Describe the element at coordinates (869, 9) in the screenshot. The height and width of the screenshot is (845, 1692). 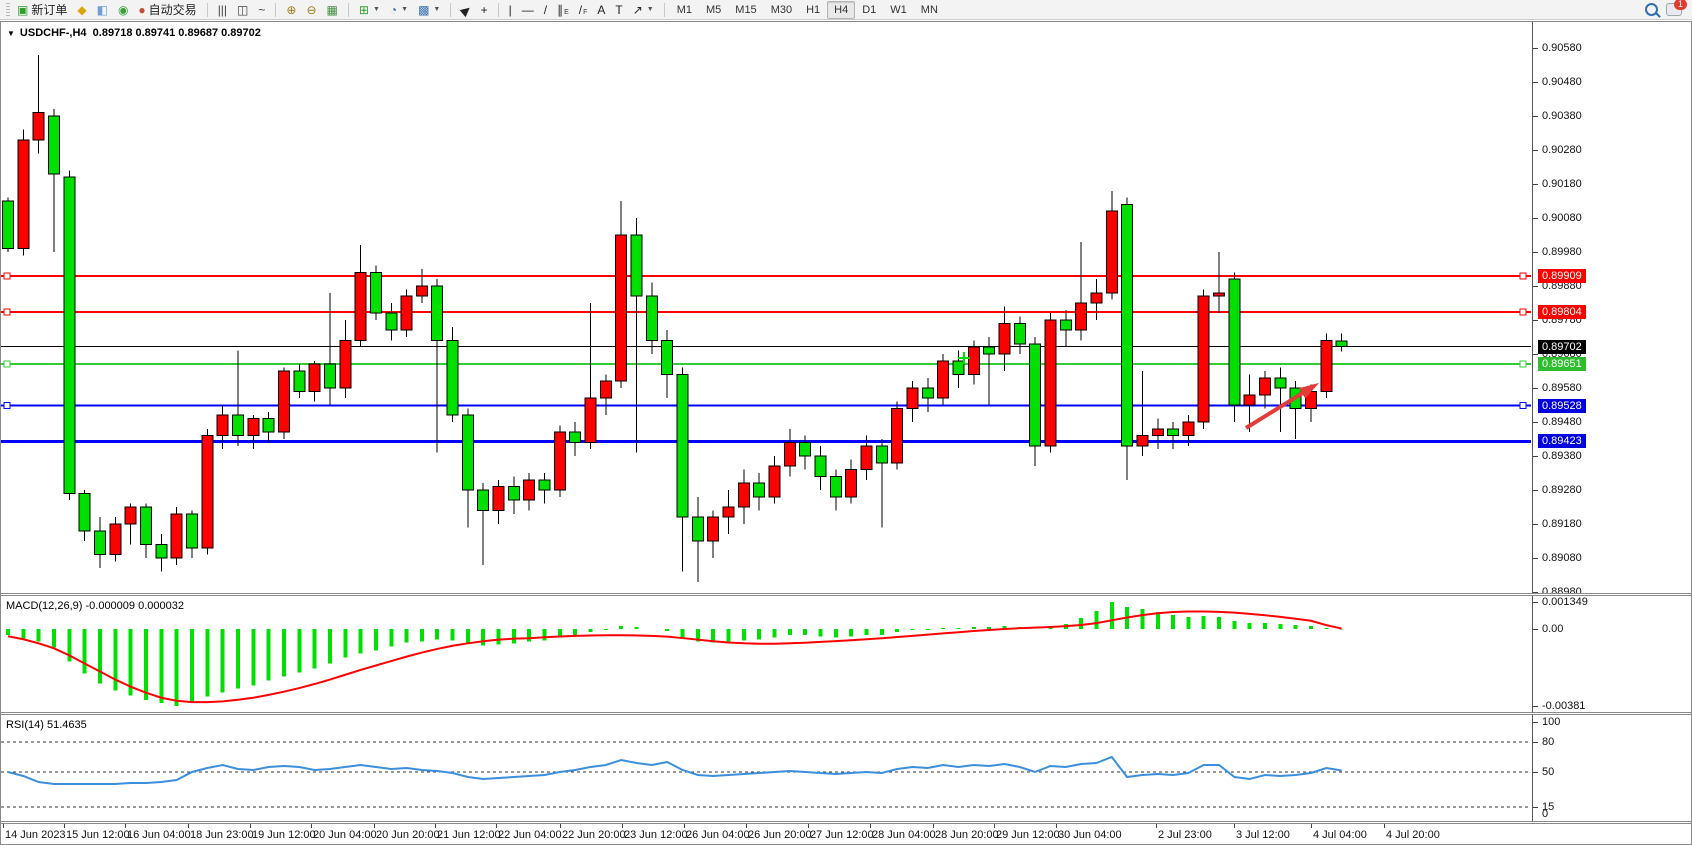
I see `timeframe-d1-button: D1` at that location.